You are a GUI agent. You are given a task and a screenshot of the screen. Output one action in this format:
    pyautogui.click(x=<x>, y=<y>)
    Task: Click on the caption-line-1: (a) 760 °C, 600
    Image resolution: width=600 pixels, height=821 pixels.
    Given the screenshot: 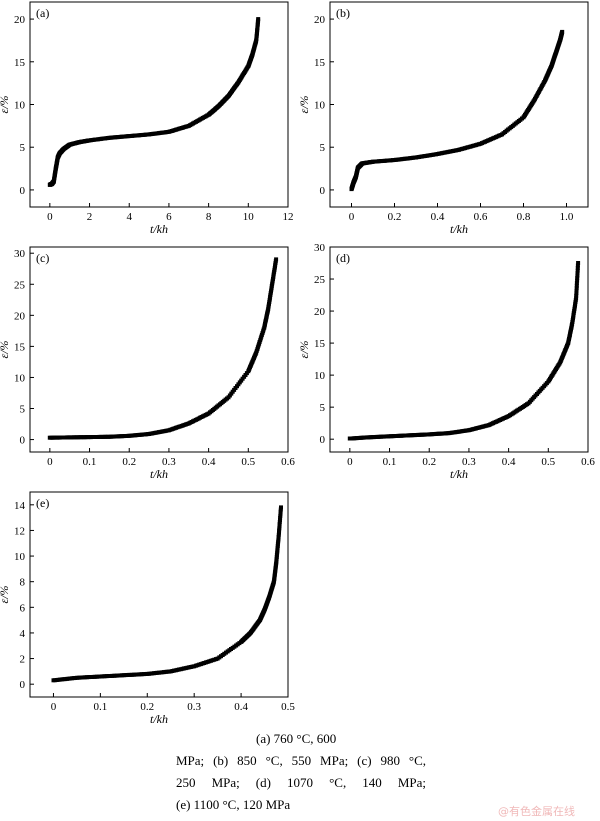 What is the action you would take?
    pyautogui.click(x=296, y=738)
    